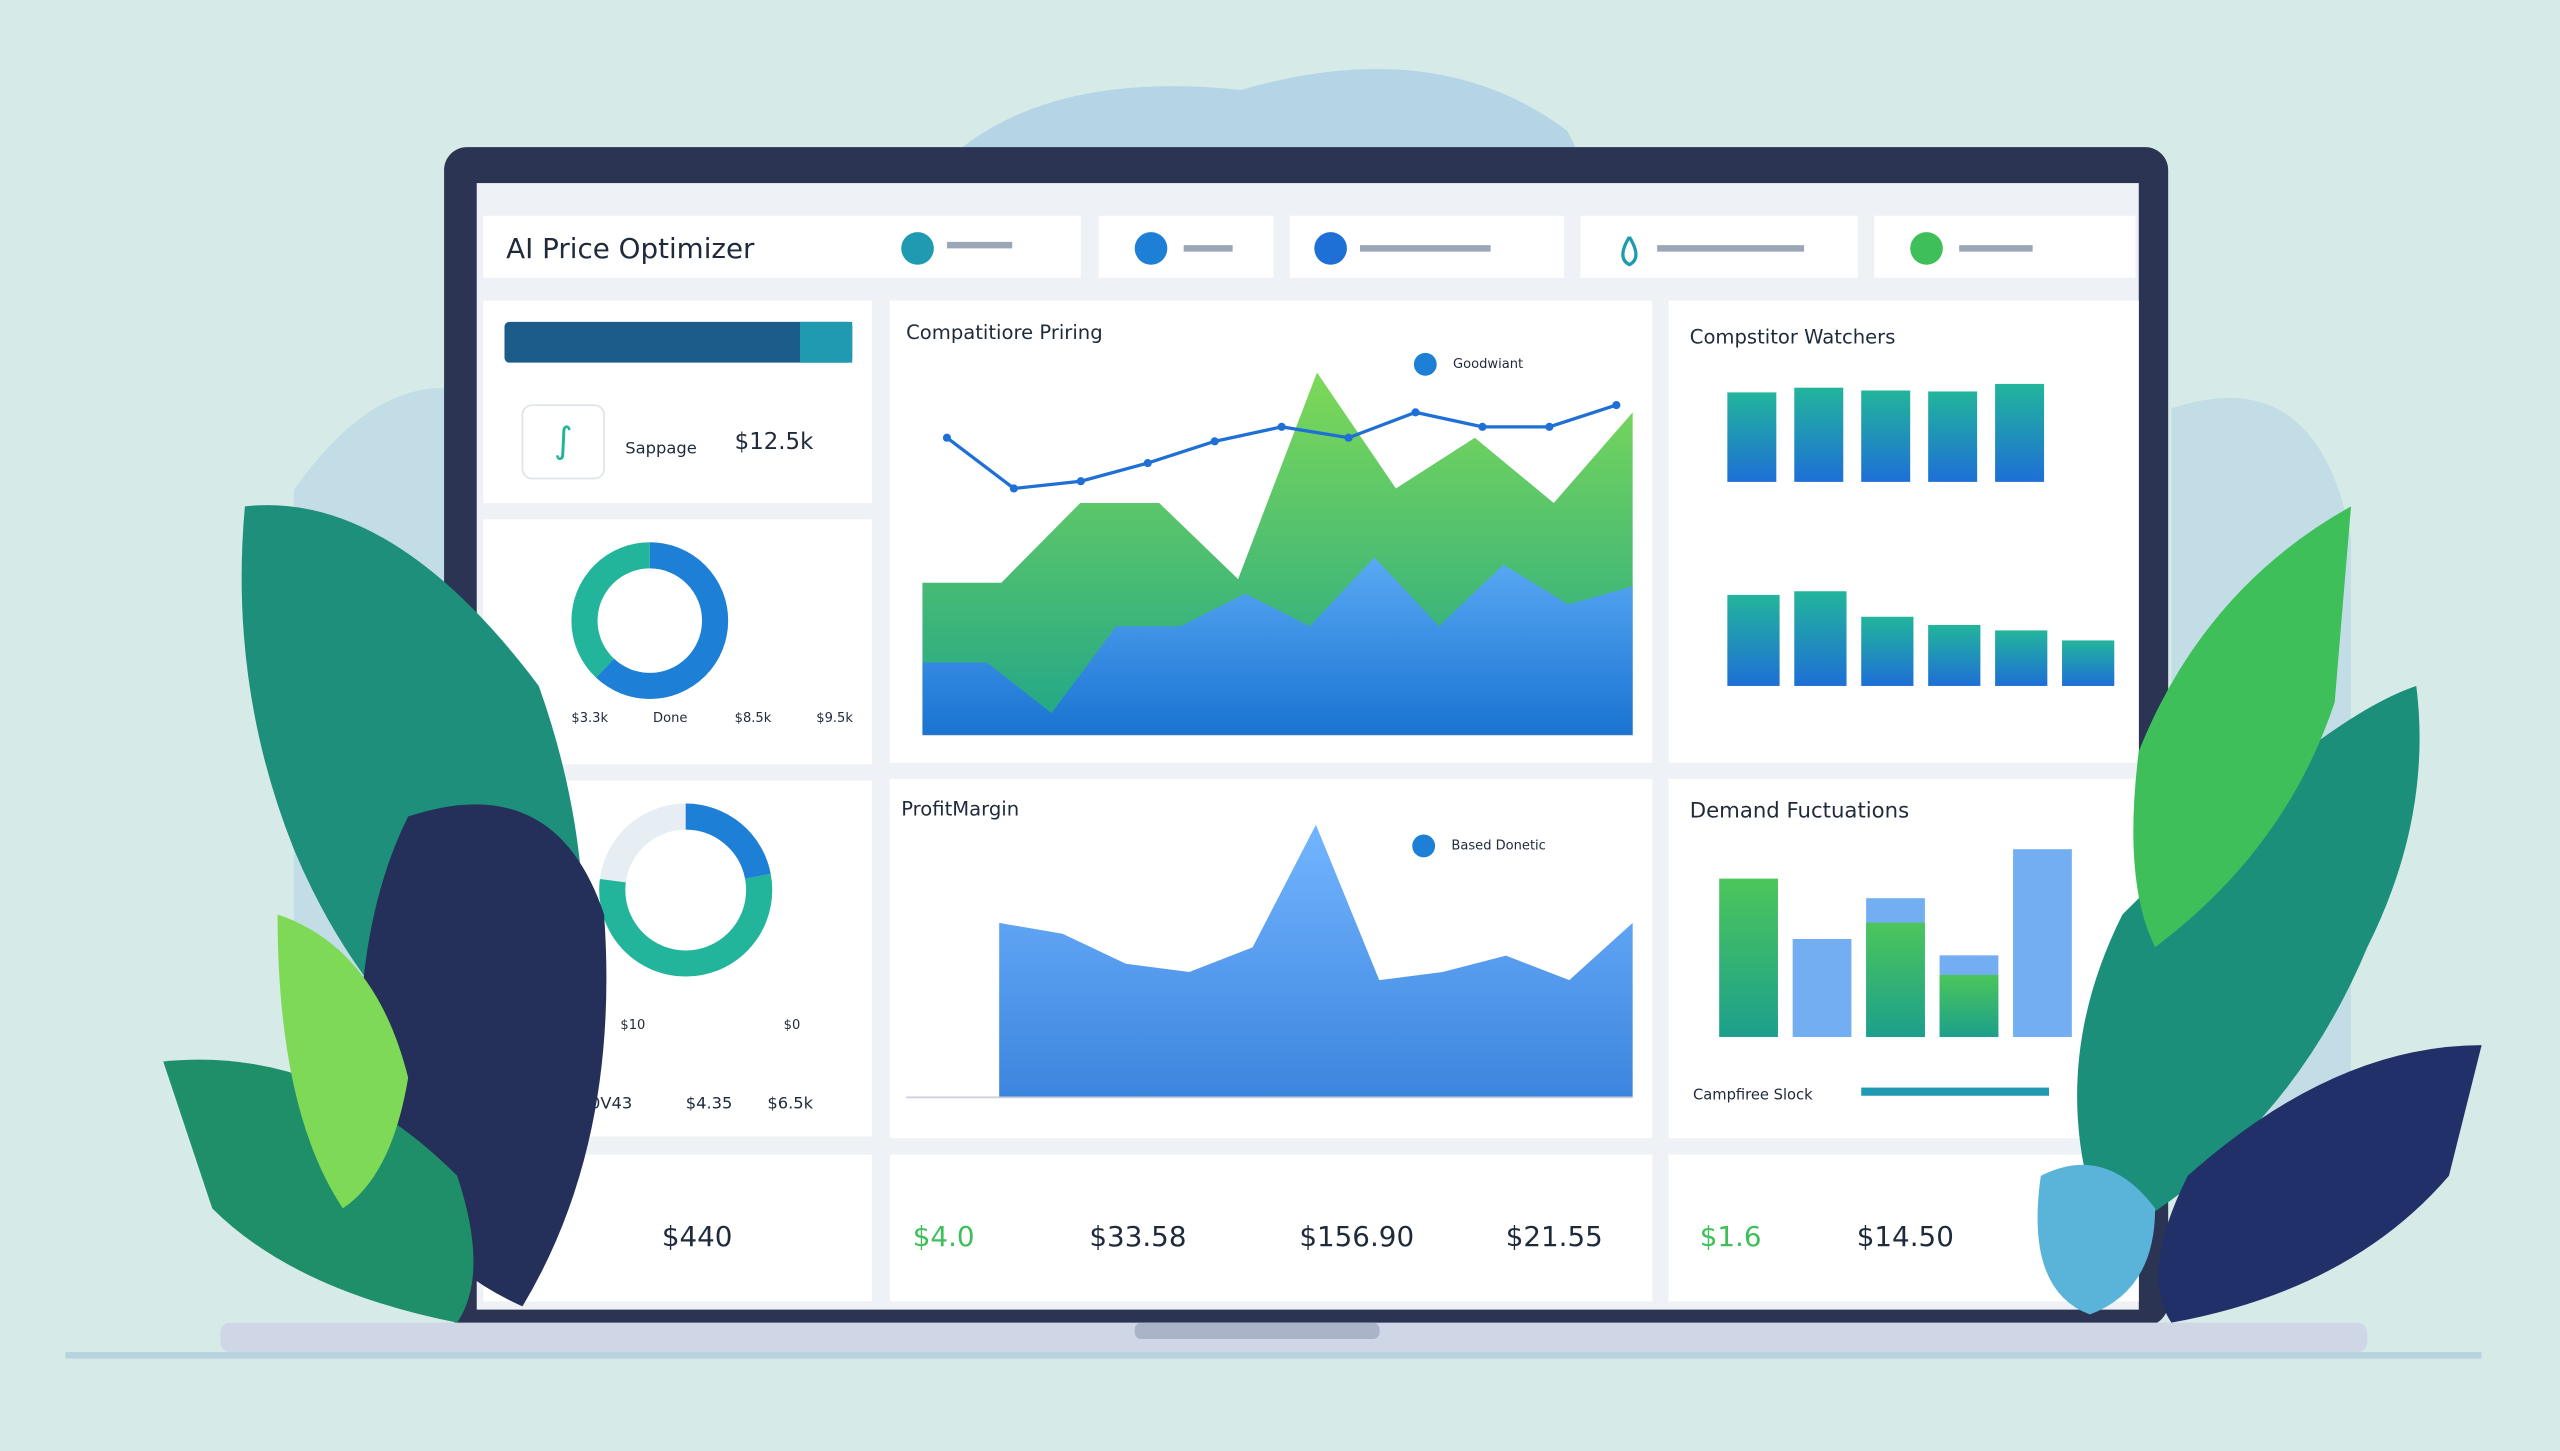 The height and width of the screenshot is (1451, 2560). I want to click on kpi-label: Sappage, so click(660, 448).